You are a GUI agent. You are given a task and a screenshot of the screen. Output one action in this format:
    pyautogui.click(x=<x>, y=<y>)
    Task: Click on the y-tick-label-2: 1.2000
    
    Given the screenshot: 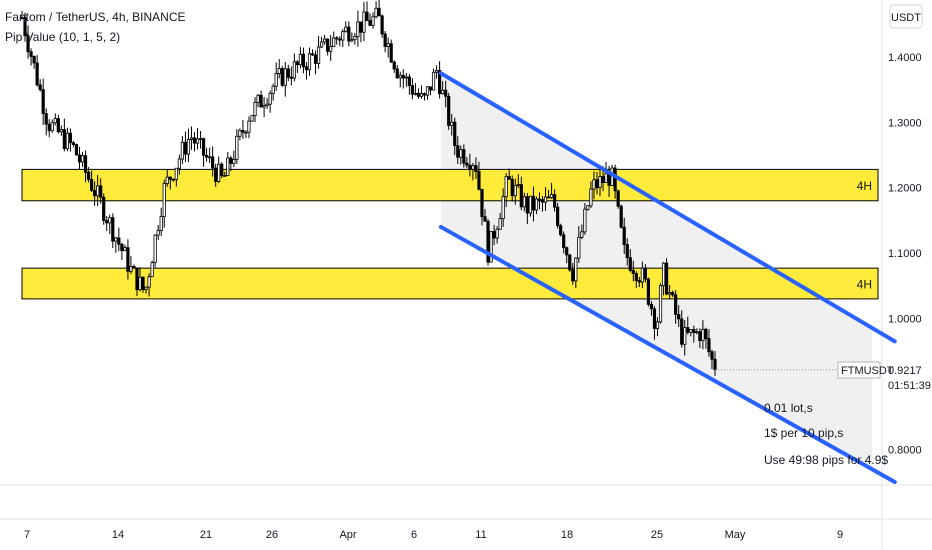 What is the action you would take?
    pyautogui.click(x=905, y=189)
    